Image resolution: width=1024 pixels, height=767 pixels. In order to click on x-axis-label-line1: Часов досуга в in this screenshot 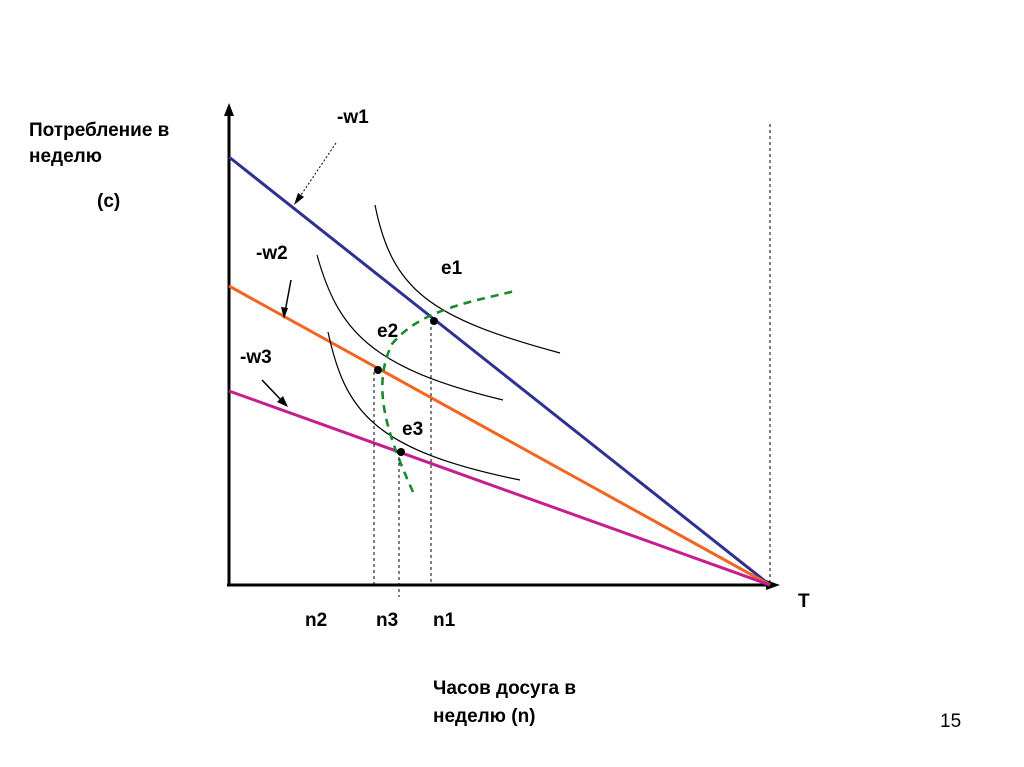, I will do `click(504, 688)`.